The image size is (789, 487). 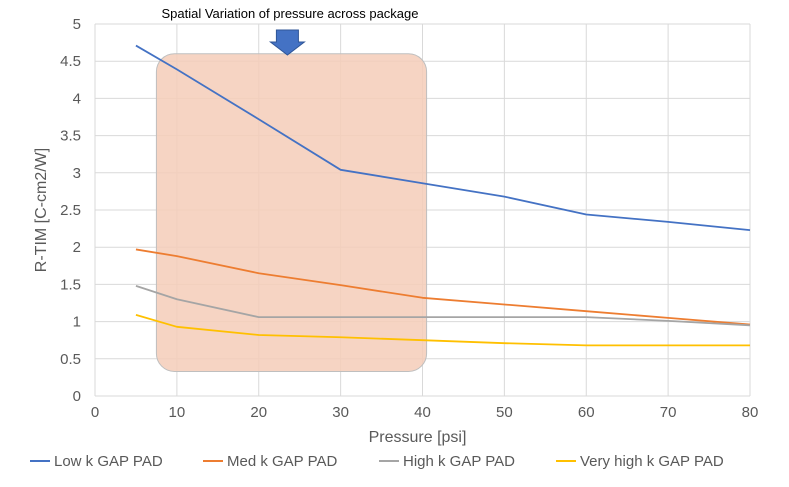 I want to click on legend-label: Low k GAP PAD, so click(x=108, y=461).